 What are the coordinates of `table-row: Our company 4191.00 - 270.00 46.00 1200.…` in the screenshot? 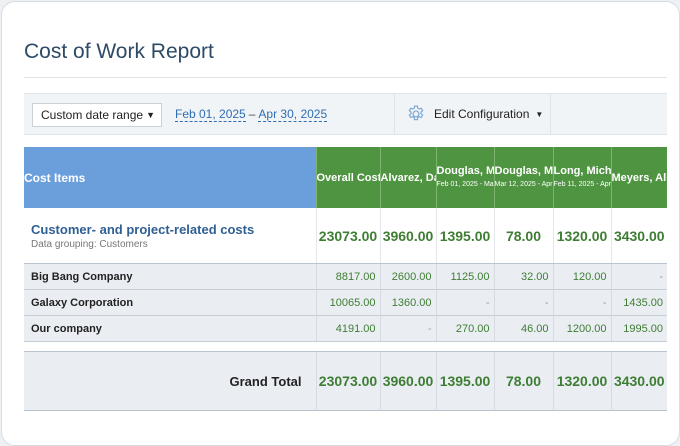 It's located at (345, 328).